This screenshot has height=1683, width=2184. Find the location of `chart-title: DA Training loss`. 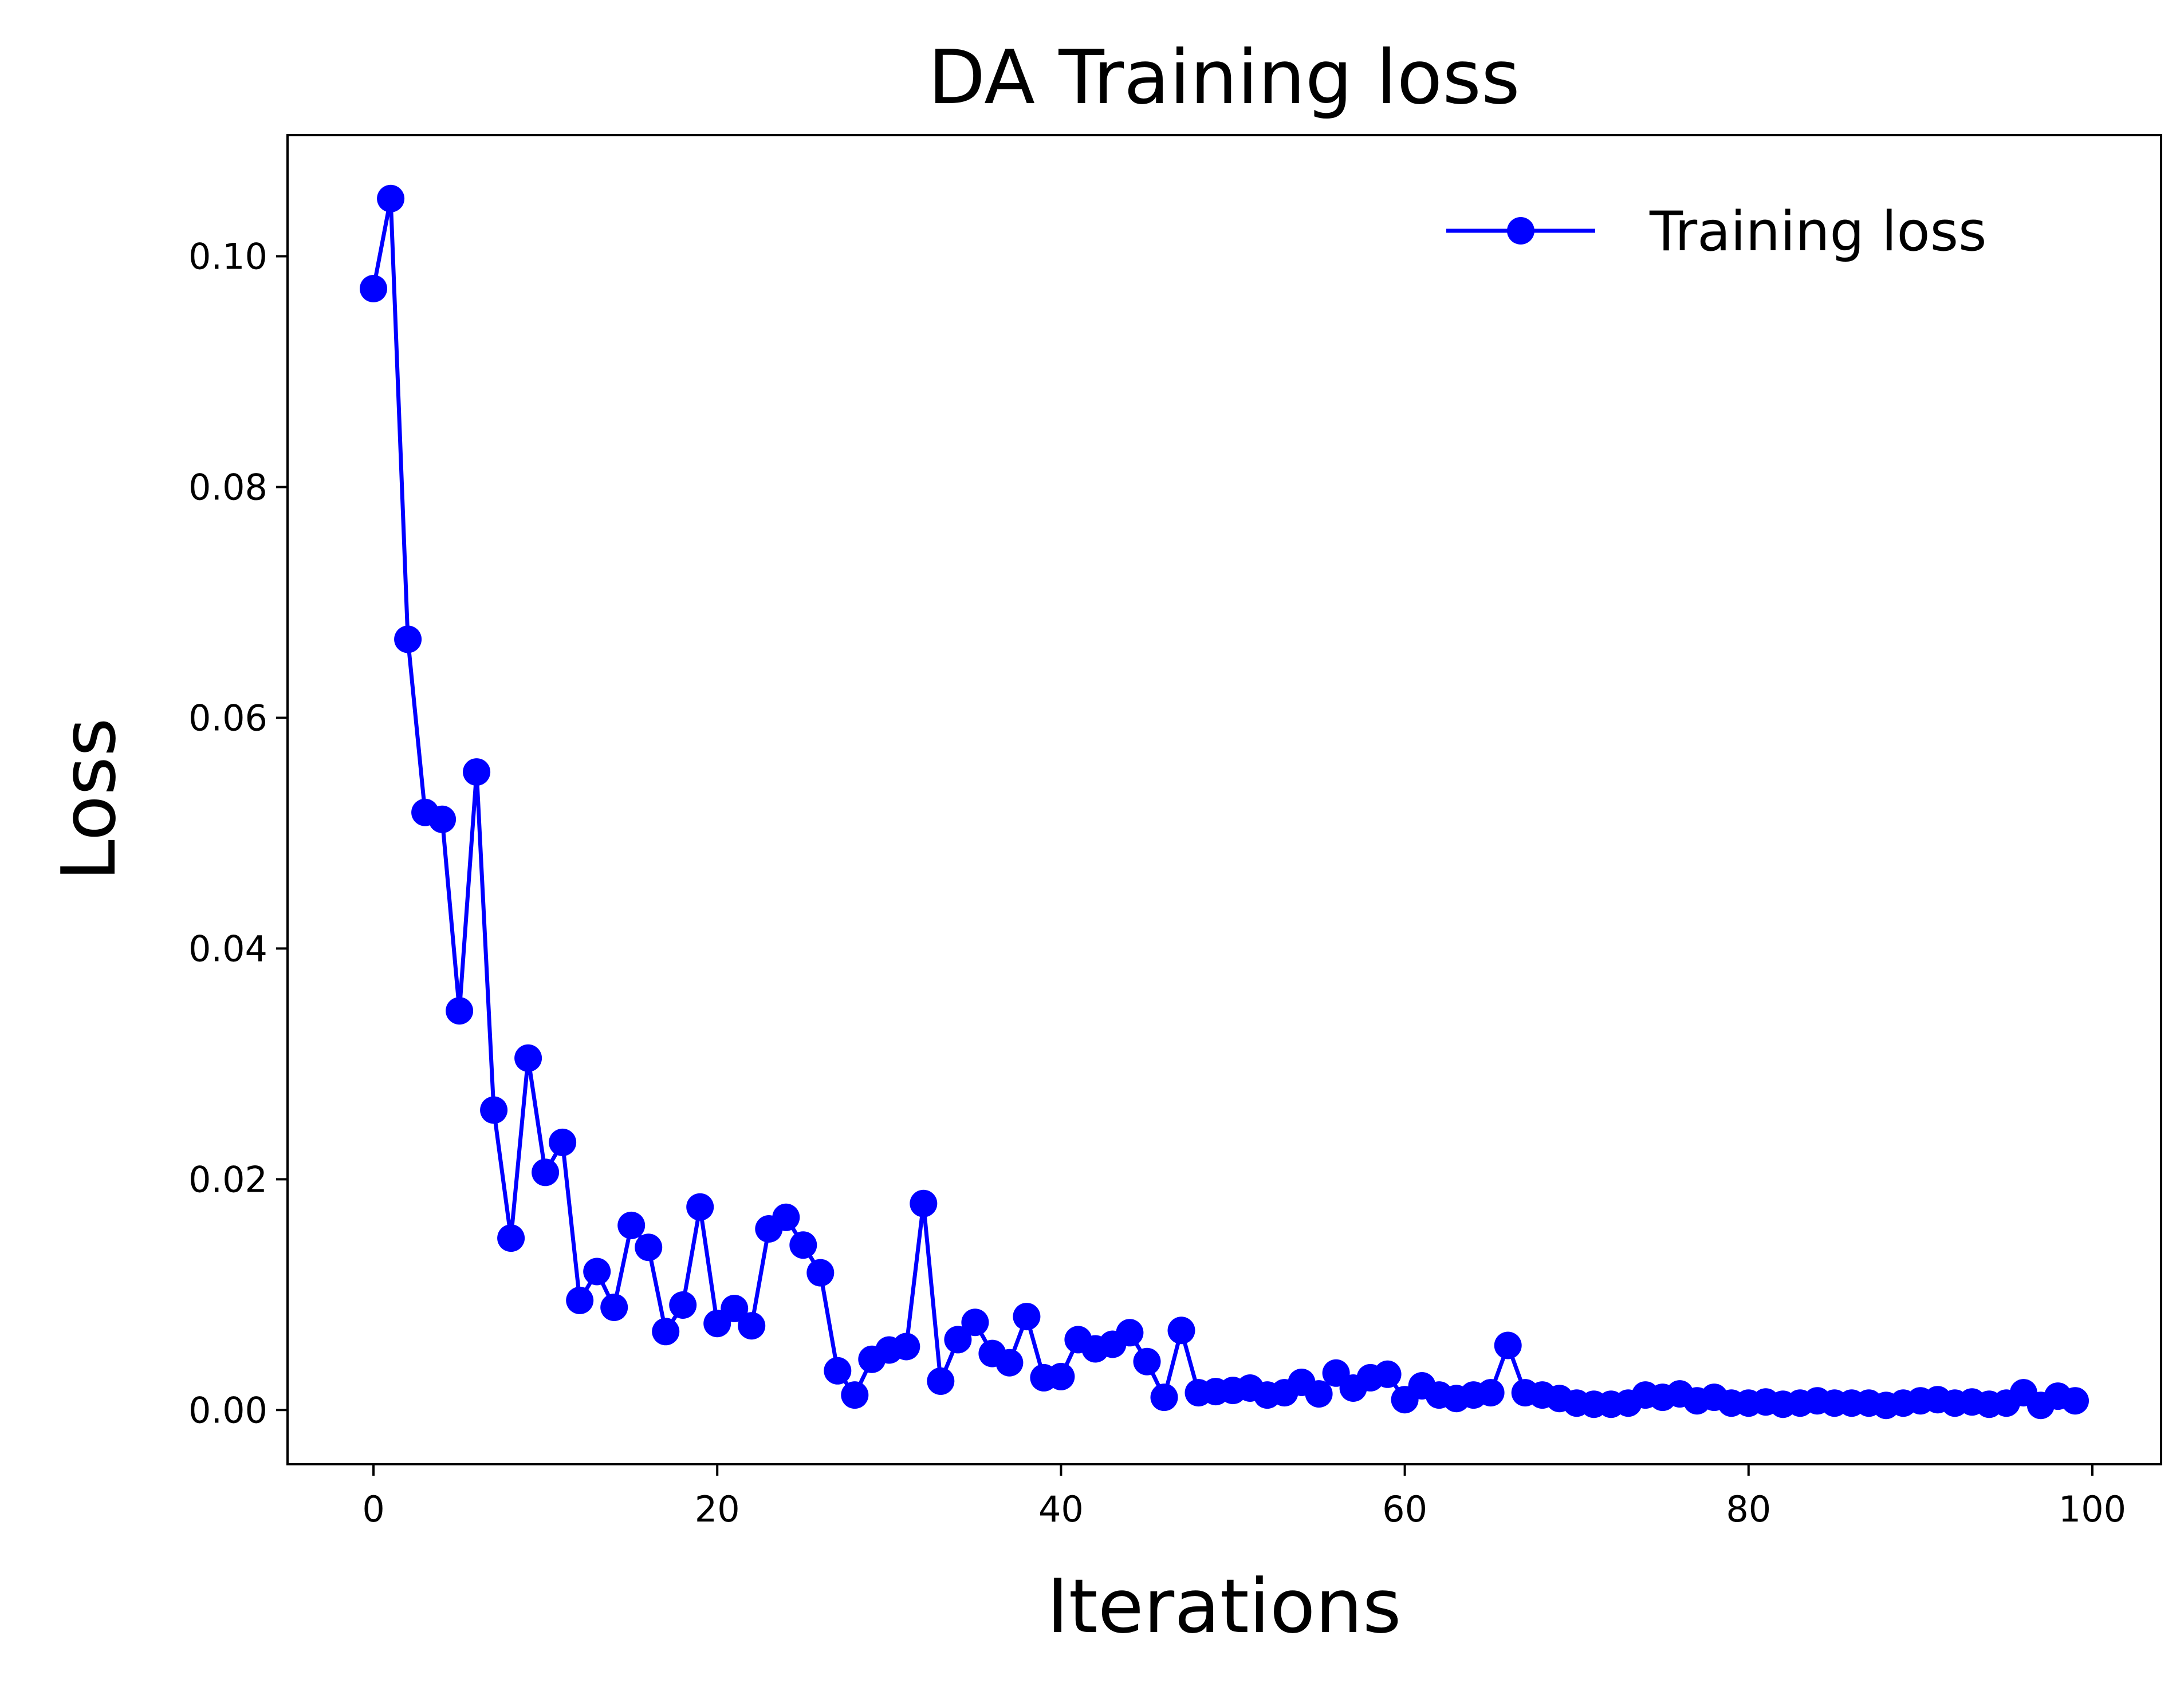

chart-title: DA Training loss is located at coordinates (1224, 77).